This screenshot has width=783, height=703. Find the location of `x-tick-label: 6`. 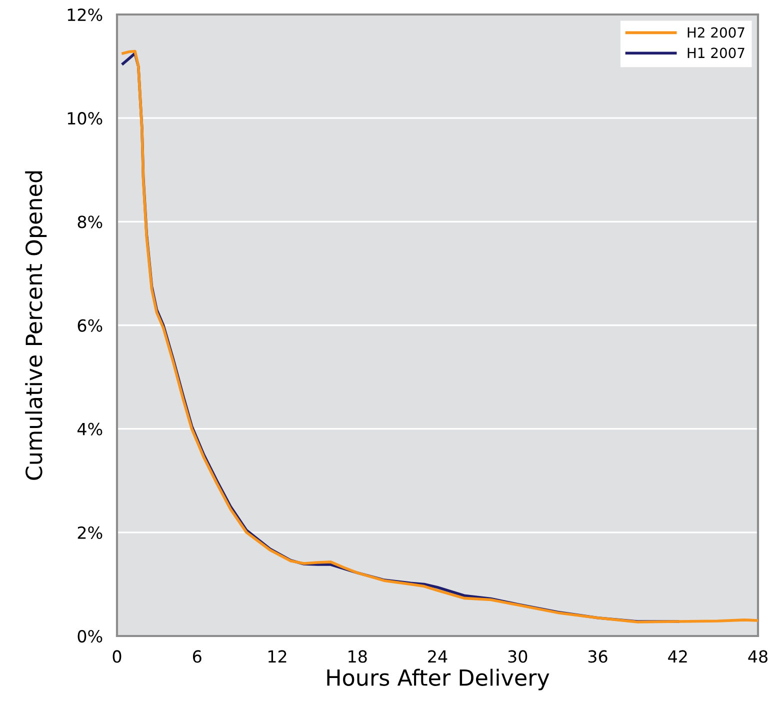

x-tick-label: 6 is located at coordinates (197, 656).